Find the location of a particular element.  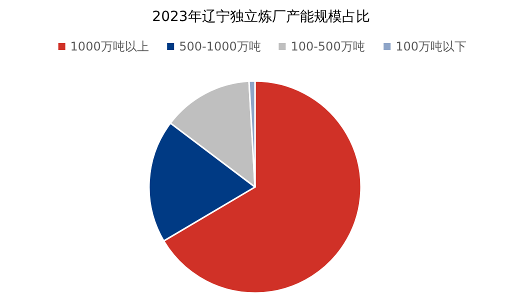

legend-label: 100-500万吨 is located at coordinates (327, 46).